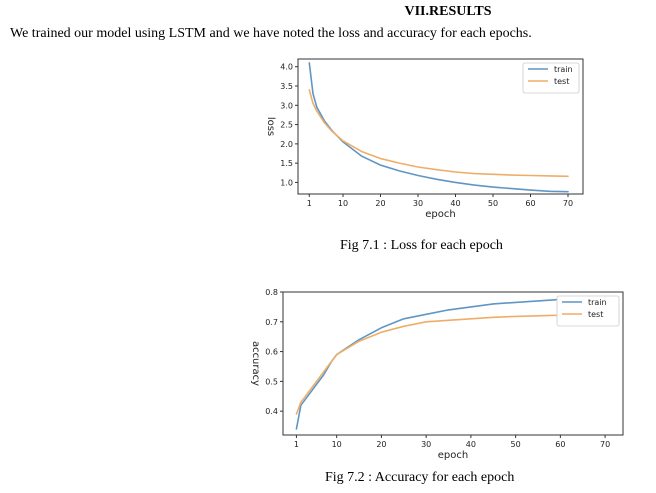 This screenshot has height=493, width=656. Describe the element at coordinates (493, 203) in the screenshot. I see `loss-x-tick-label: 50` at that location.